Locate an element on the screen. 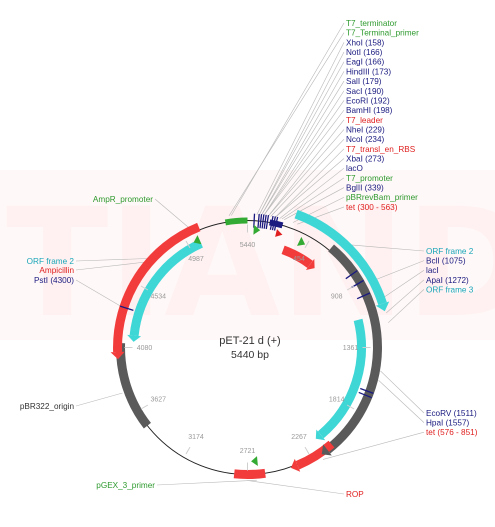  feature-label: SalI (179) is located at coordinates (364, 81).